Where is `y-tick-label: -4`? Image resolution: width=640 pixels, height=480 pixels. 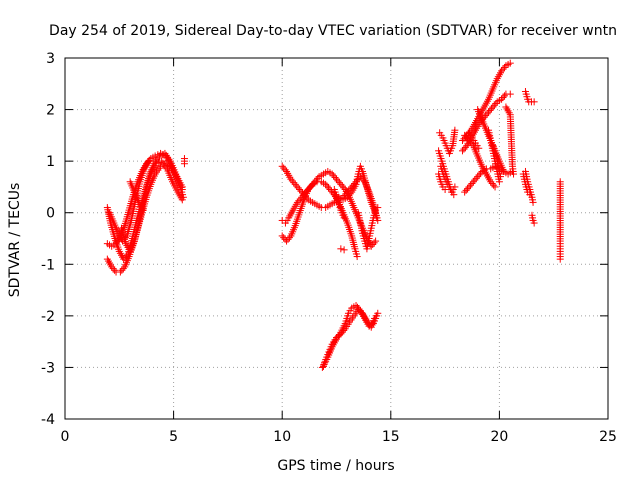
y-tick-label: -4 is located at coordinates (48, 420).